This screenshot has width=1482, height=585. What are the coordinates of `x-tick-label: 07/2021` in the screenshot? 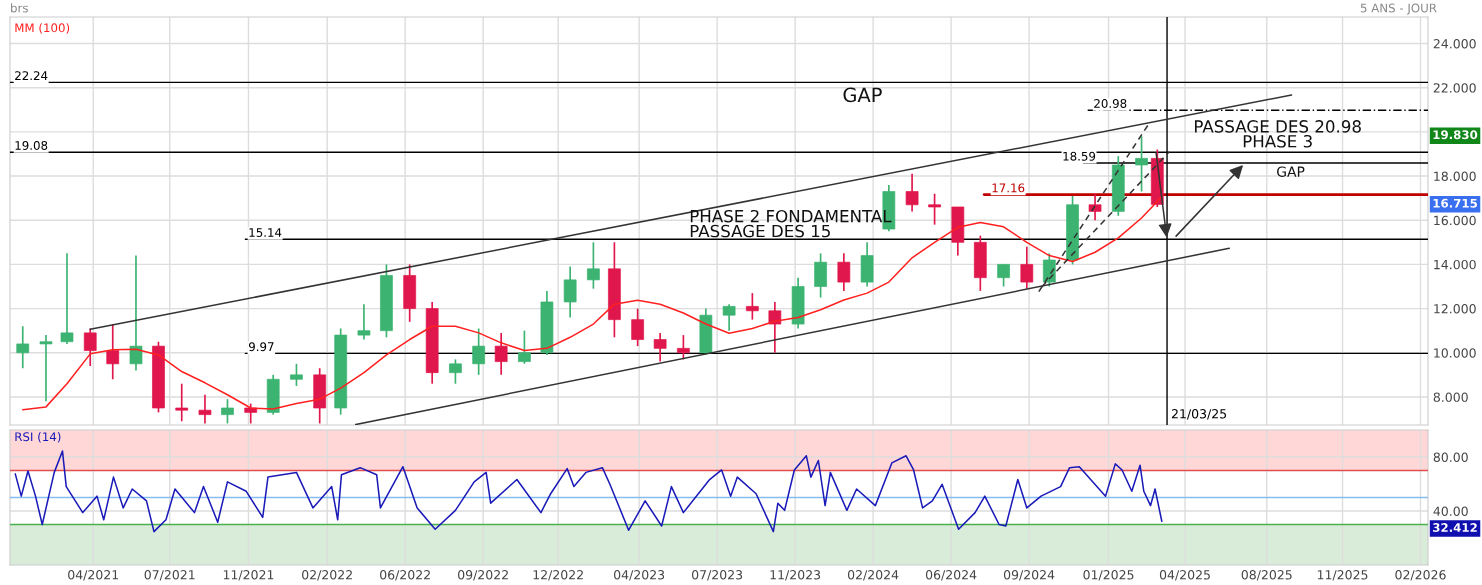 It's located at (169, 575).